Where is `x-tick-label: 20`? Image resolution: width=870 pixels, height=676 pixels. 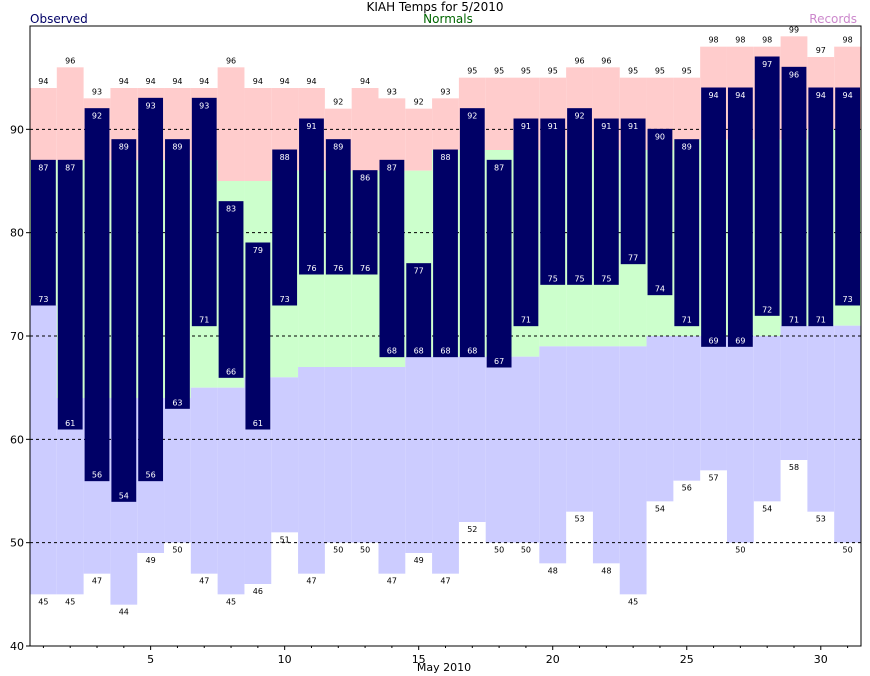 x-tick-label: 20 is located at coordinates (553, 659).